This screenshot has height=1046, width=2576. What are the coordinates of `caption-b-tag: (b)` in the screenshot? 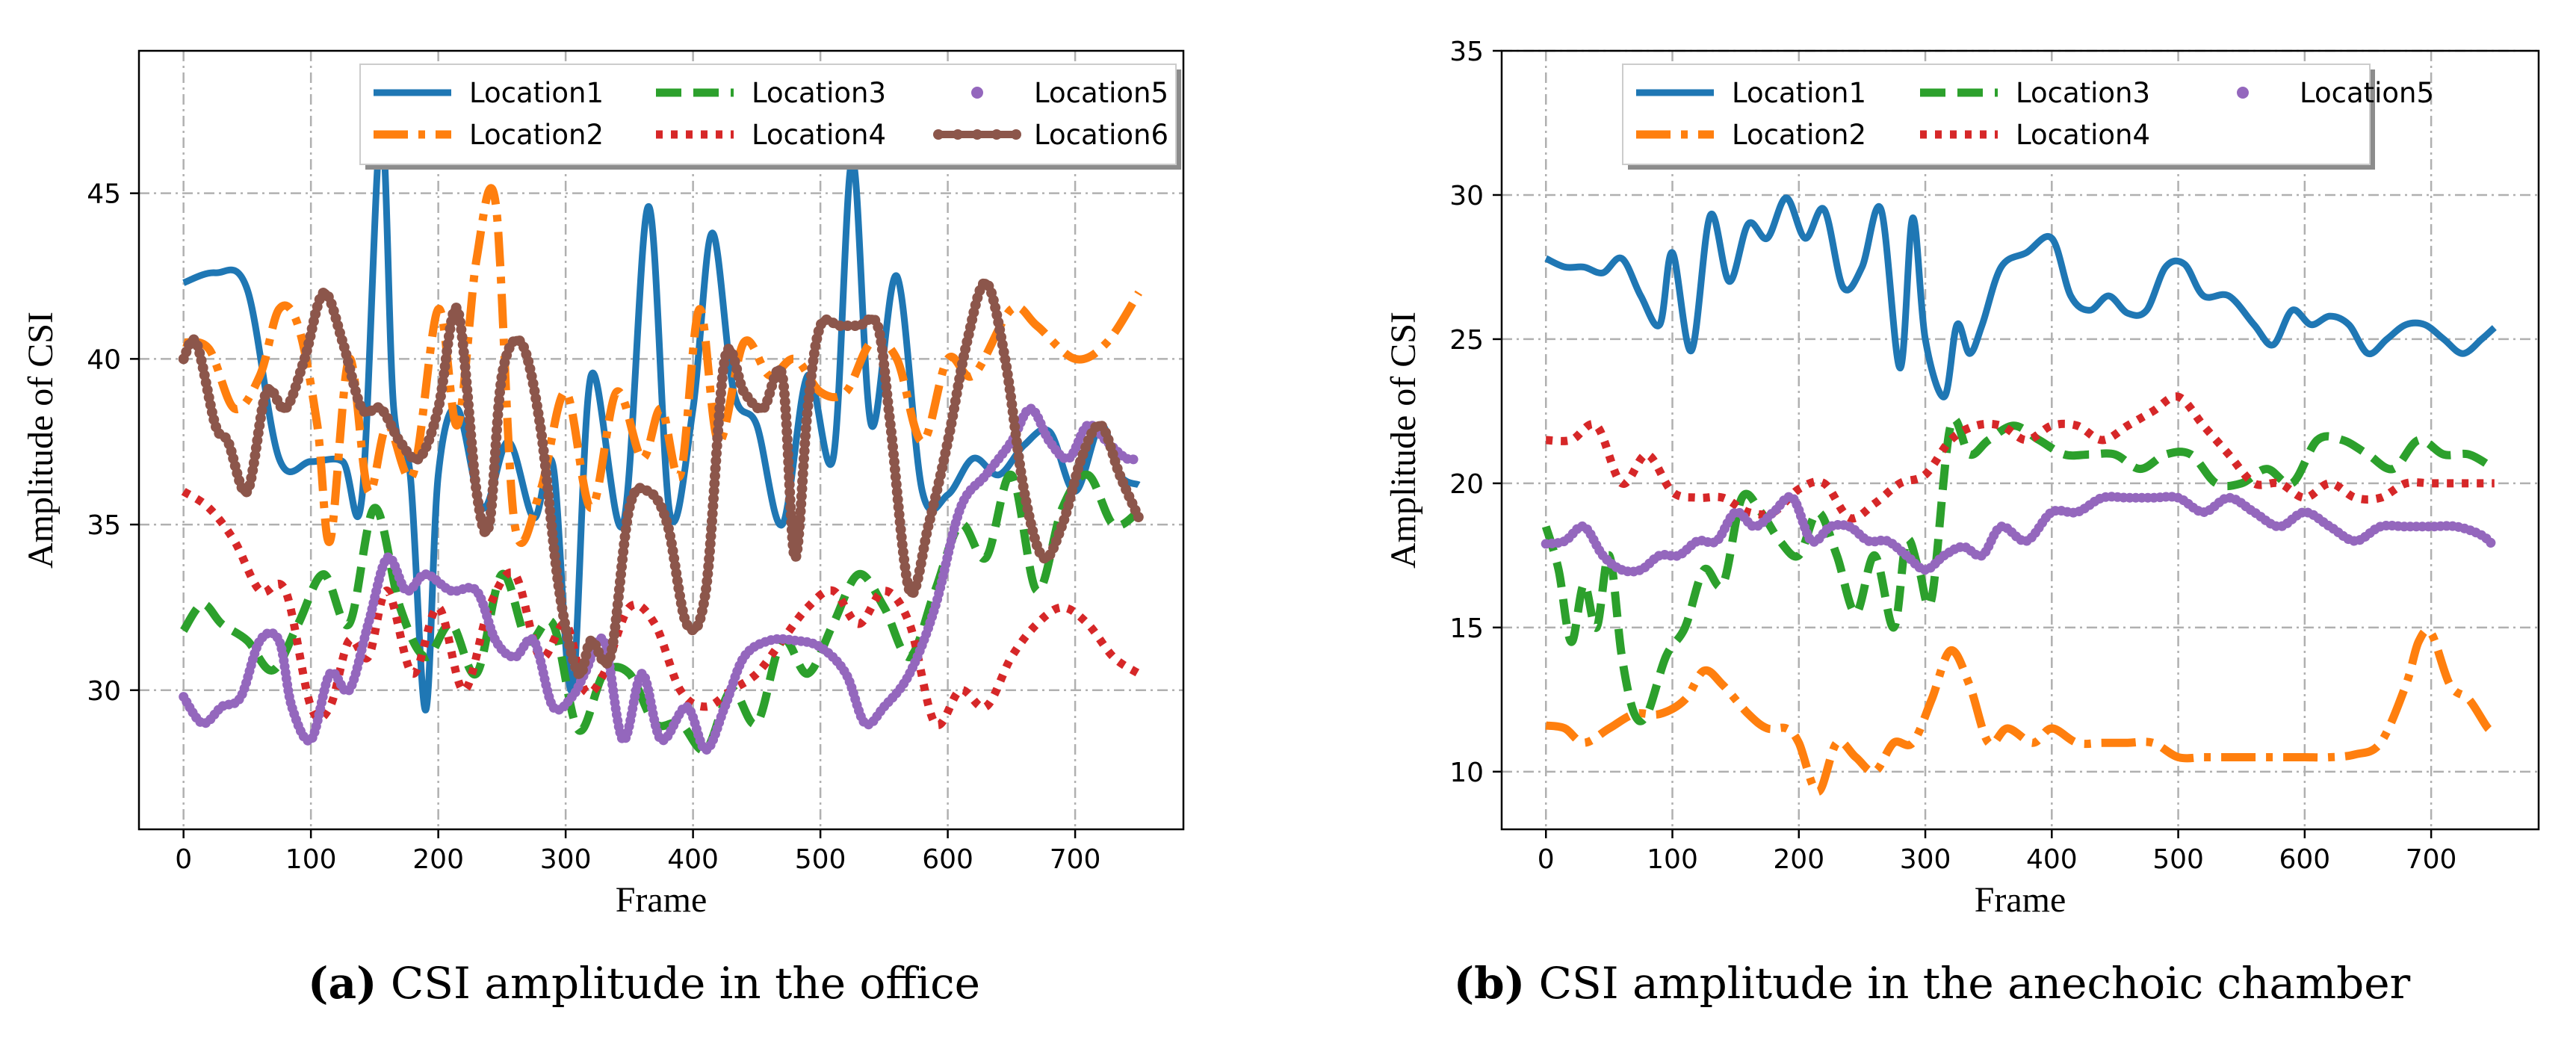 It's located at (1489, 984).